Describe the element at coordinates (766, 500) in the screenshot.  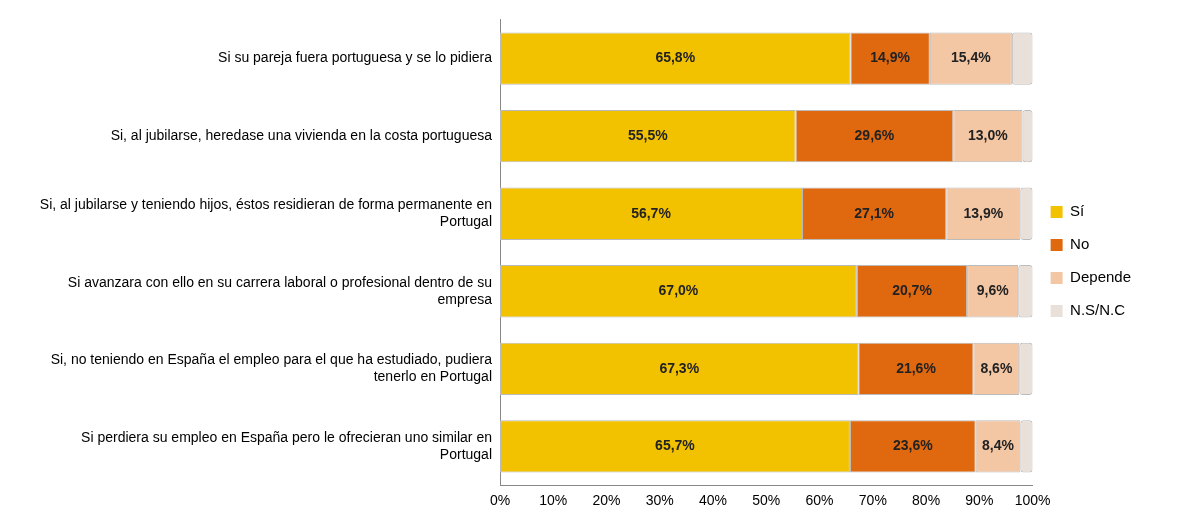
I see `x-tick-label: 50%` at that location.